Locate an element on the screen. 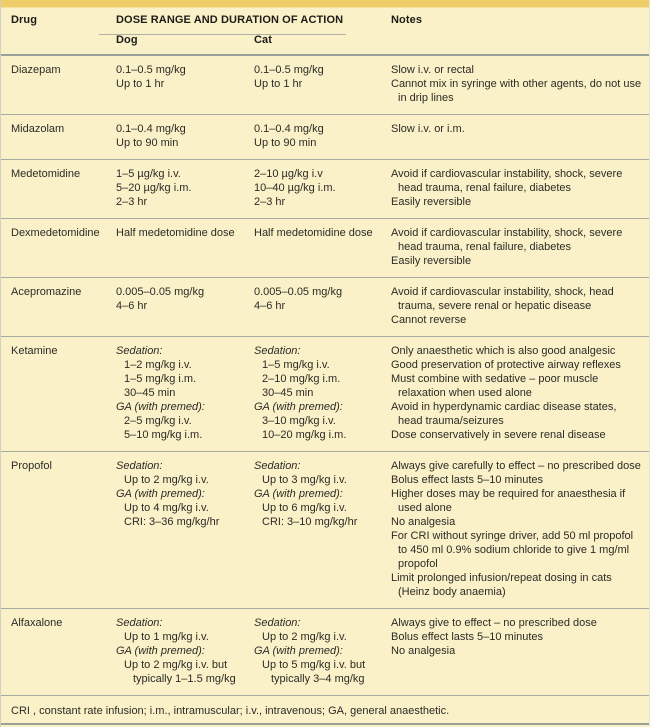 The width and height of the screenshot is (650, 727). drug-name: Midazolam is located at coordinates (38, 129).